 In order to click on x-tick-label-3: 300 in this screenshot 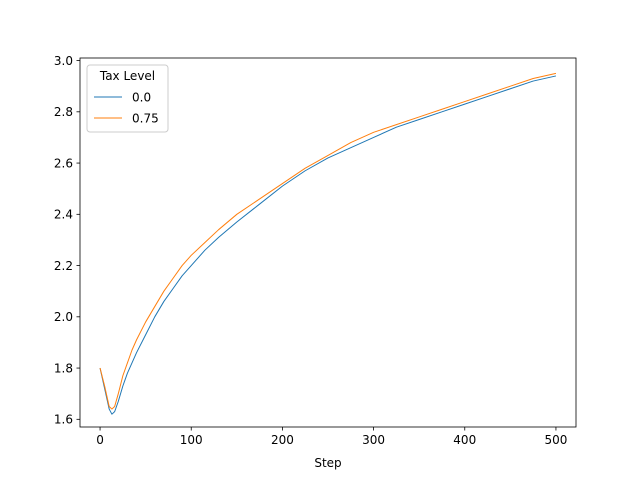, I will do `click(373, 440)`.